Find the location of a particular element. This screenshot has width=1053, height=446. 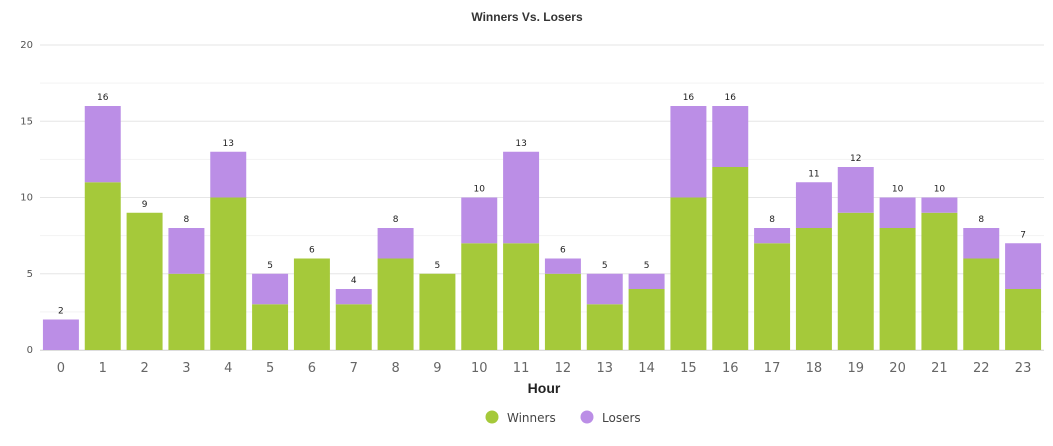

data-label-21: 10 is located at coordinates (940, 190).